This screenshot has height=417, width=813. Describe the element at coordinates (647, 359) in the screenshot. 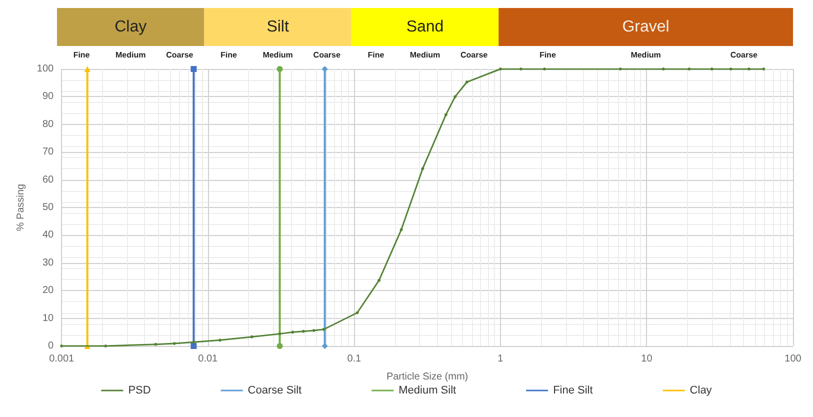

I see `x-tick-label: 10` at that location.